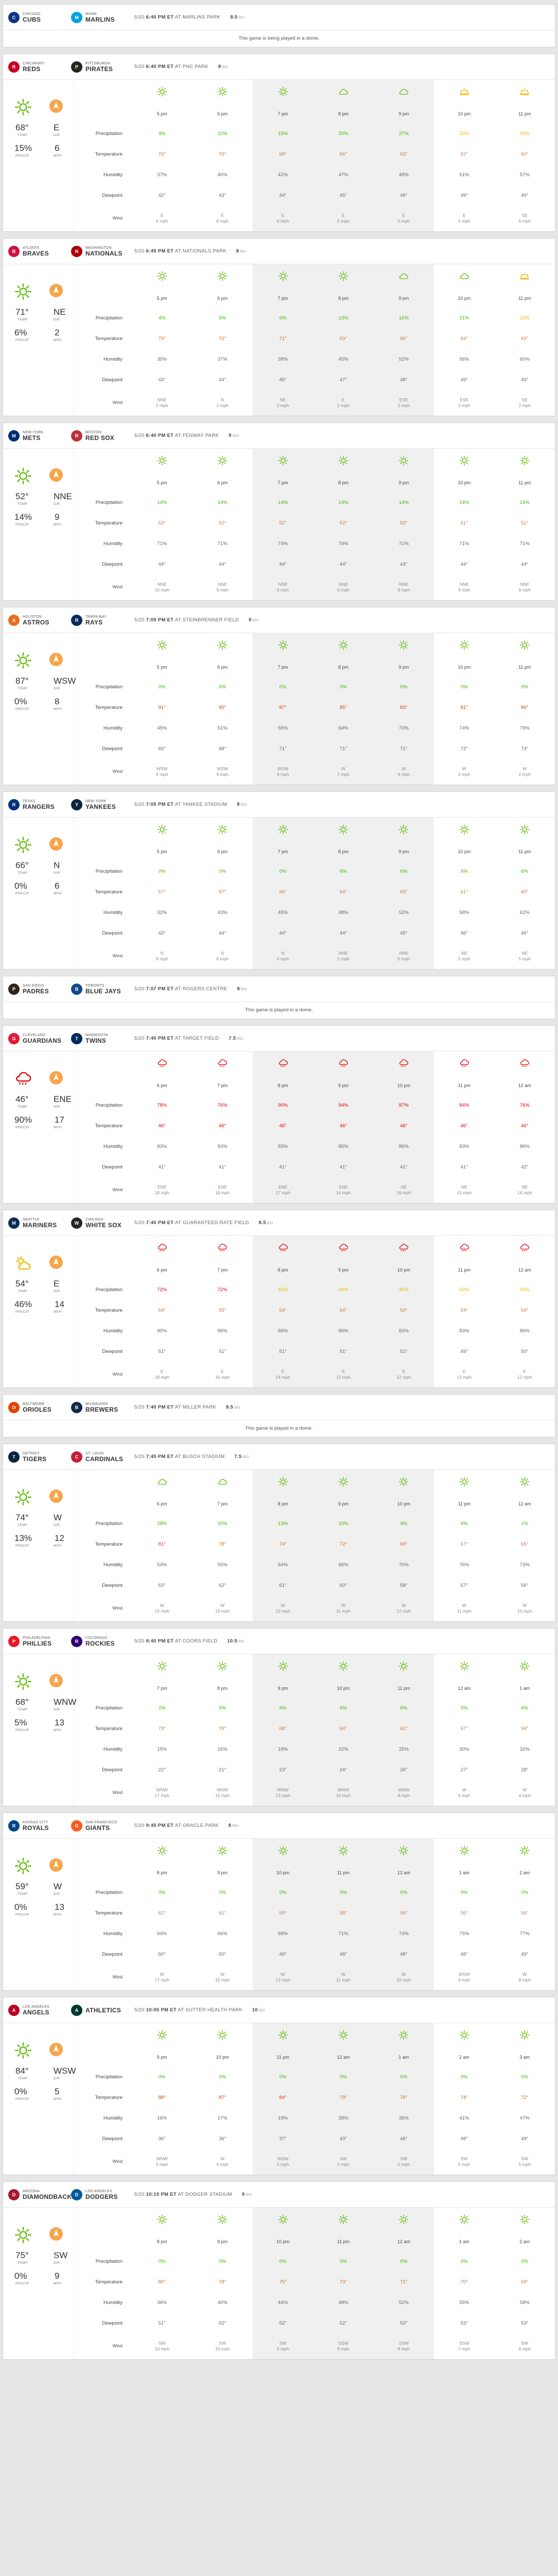 The width and height of the screenshot is (558, 2576). What do you see at coordinates (39, 804) in the screenshot?
I see `away-team: R TEXAS RANGERS` at bounding box center [39, 804].